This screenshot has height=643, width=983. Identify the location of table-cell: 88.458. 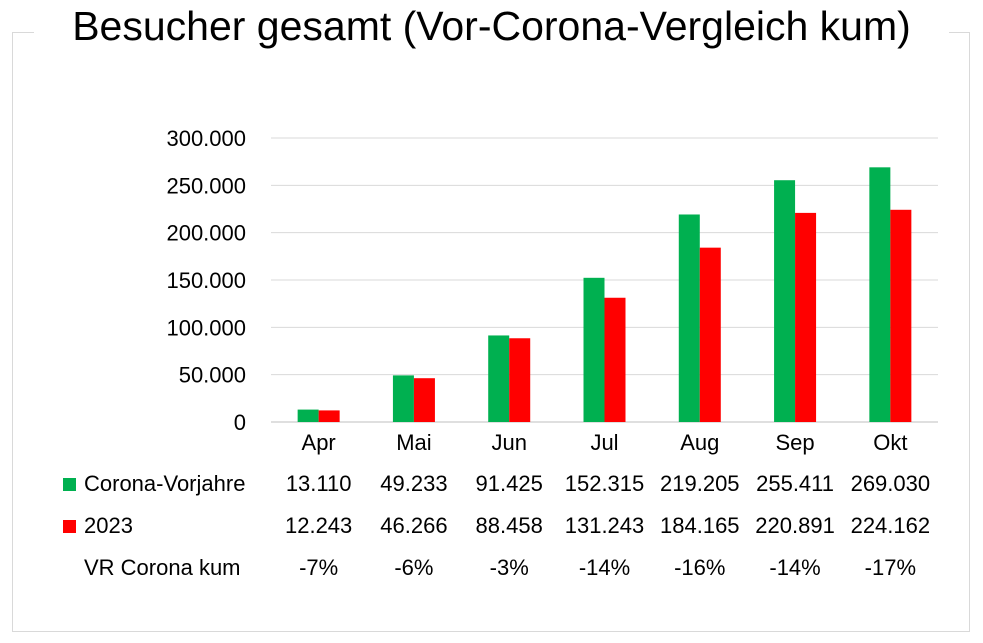
(509, 525).